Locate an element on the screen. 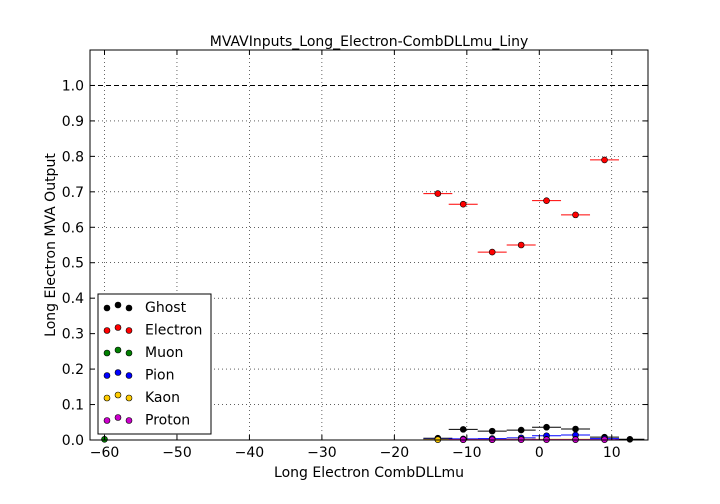 The height and width of the screenshot is (504, 720). x-tick-label: −40 is located at coordinates (250, 453).